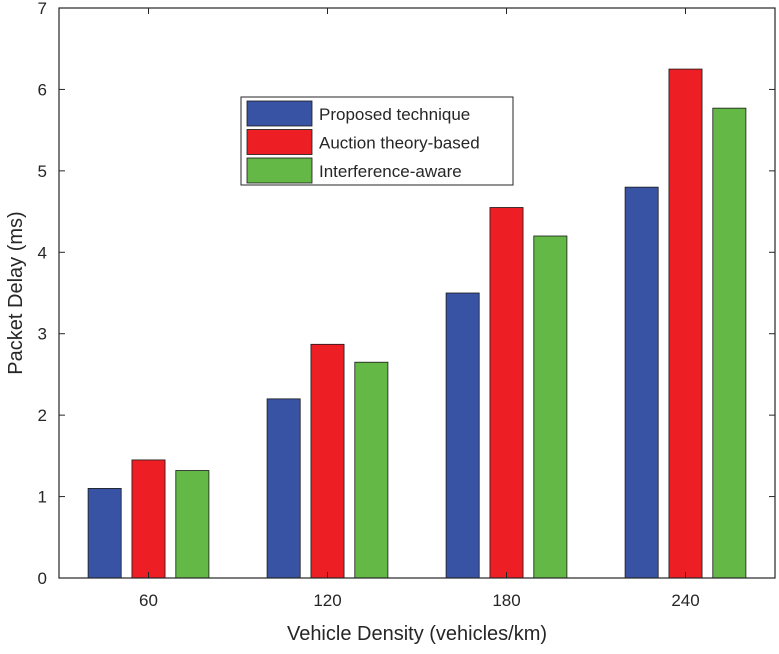  I want to click on y-tick-label: 5, so click(42, 171).